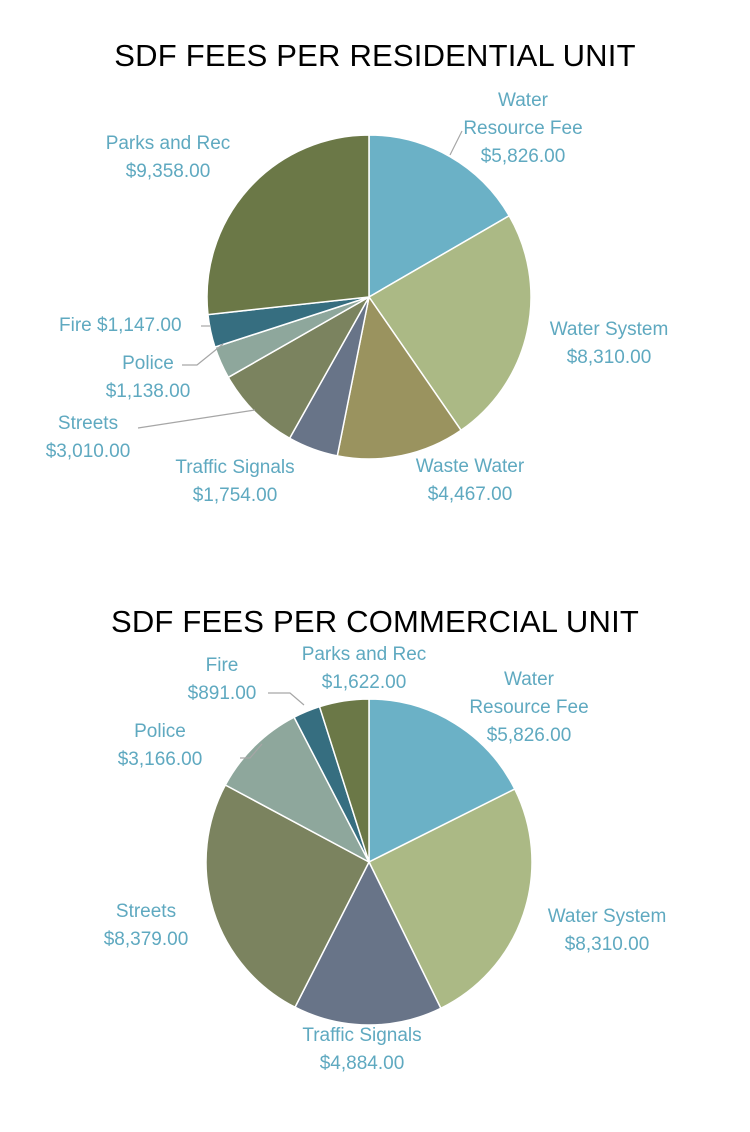 Image resolution: width=750 pixels, height=1132 pixels. What do you see at coordinates (367, 943) in the screenshot?
I see `pie-slice-traffic-signals` at bounding box center [367, 943].